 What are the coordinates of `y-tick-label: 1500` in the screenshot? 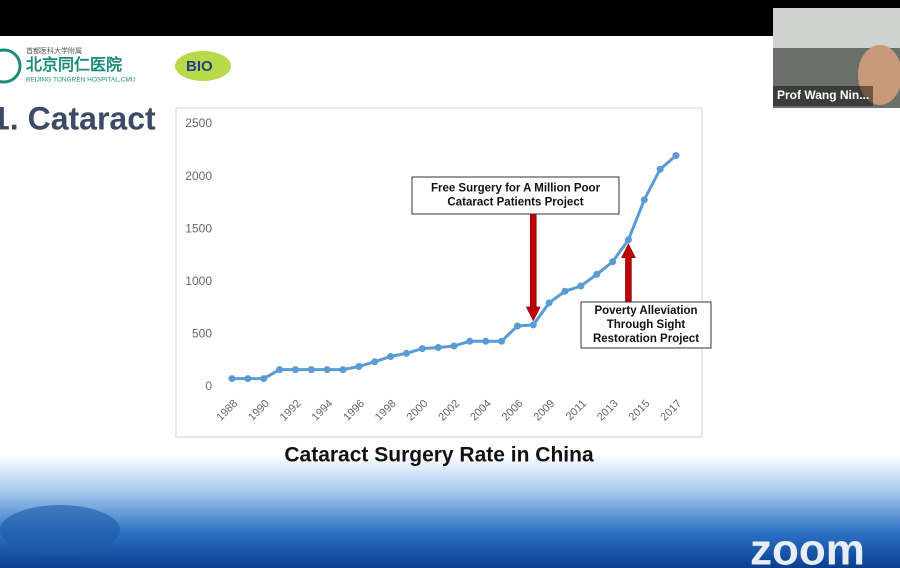 It's located at (198, 228).